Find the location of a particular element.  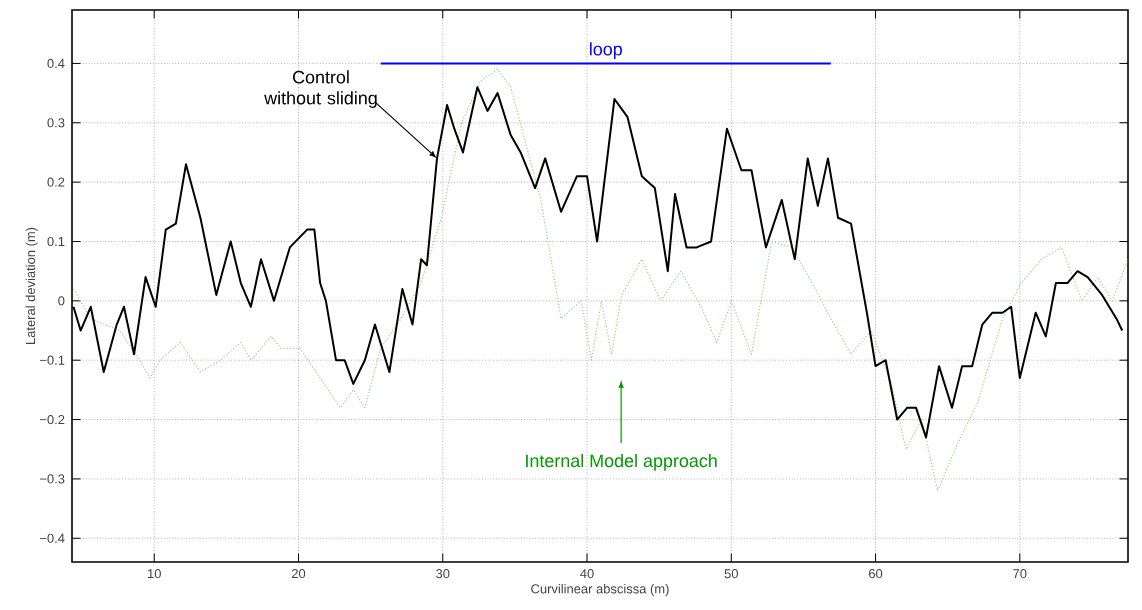

annotation: Internal Model approach is located at coordinates (621, 462).